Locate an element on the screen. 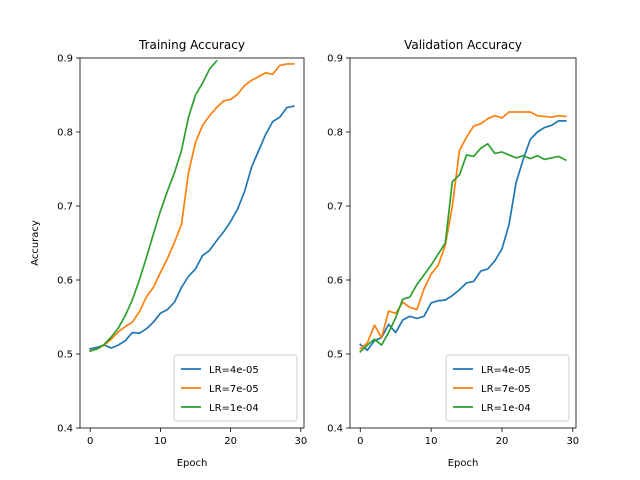 Image resolution: width=640 pixels, height=480 pixels. y-axis-label: Accuracy is located at coordinates (35, 243).